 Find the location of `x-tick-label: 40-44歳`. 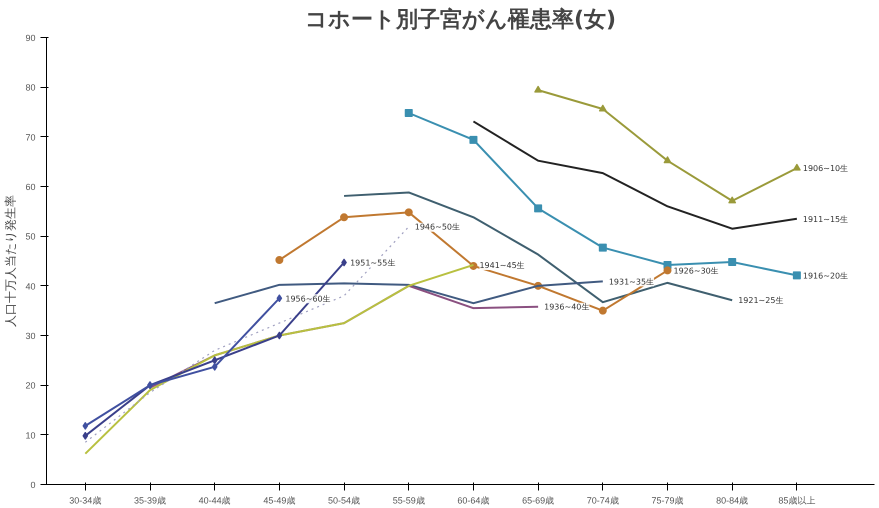

x-tick-label: 40-44歳 is located at coordinates (214, 501).